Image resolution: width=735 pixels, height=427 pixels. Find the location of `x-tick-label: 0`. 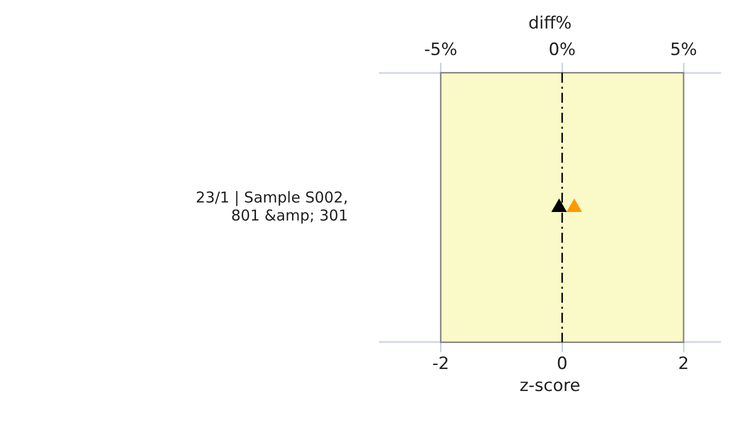

x-tick-label: 0 is located at coordinates (562, 364).